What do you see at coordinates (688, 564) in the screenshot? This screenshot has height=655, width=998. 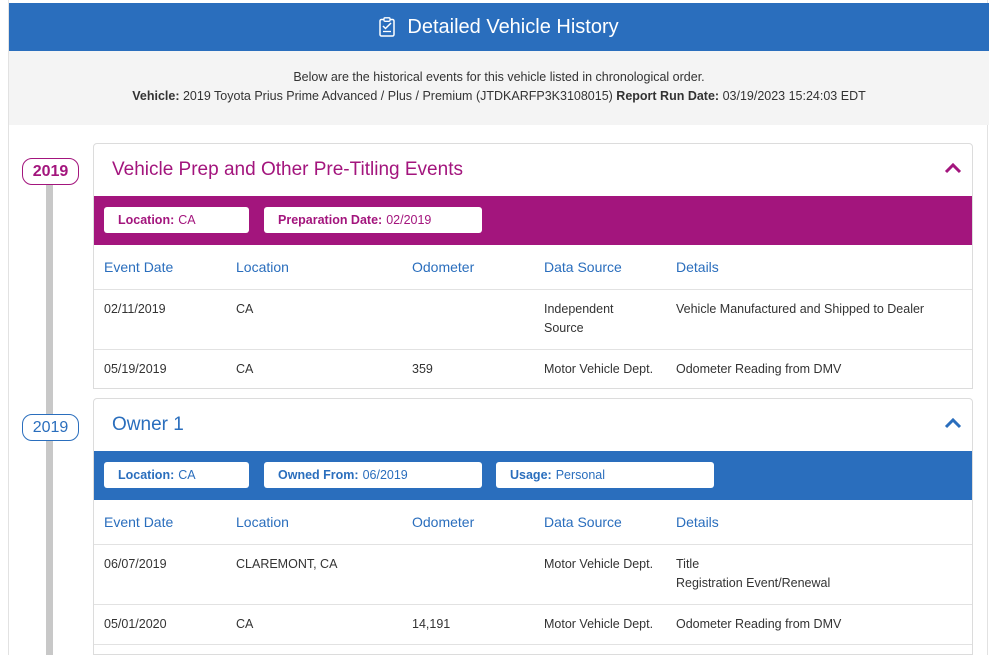 I see `event-details: Title` at bounding box center [688, 564].